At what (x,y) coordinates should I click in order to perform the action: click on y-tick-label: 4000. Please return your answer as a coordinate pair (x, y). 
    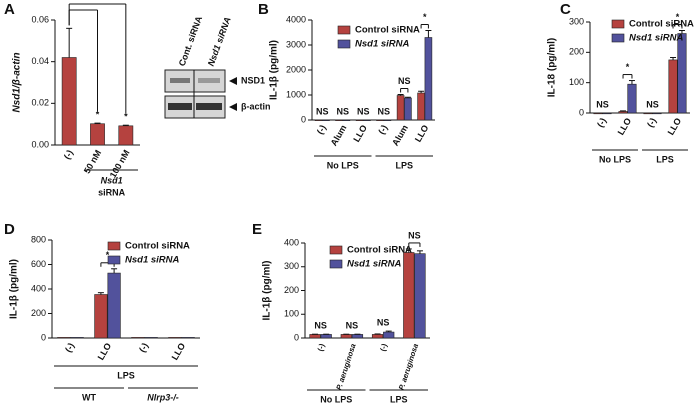
    Looking at the image, I should click on (296, 19).